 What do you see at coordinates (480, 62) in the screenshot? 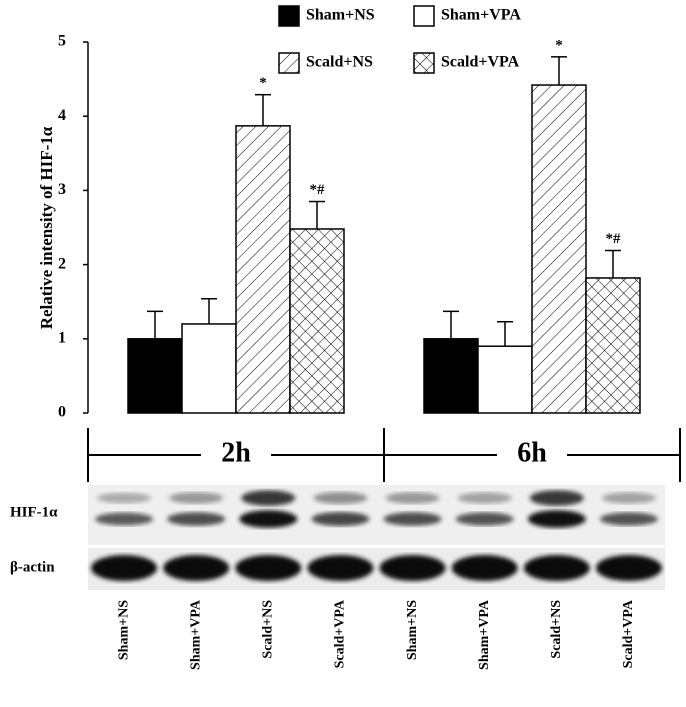
I see `legend-label: Scald+VPA` at bounding box center [480, 62].